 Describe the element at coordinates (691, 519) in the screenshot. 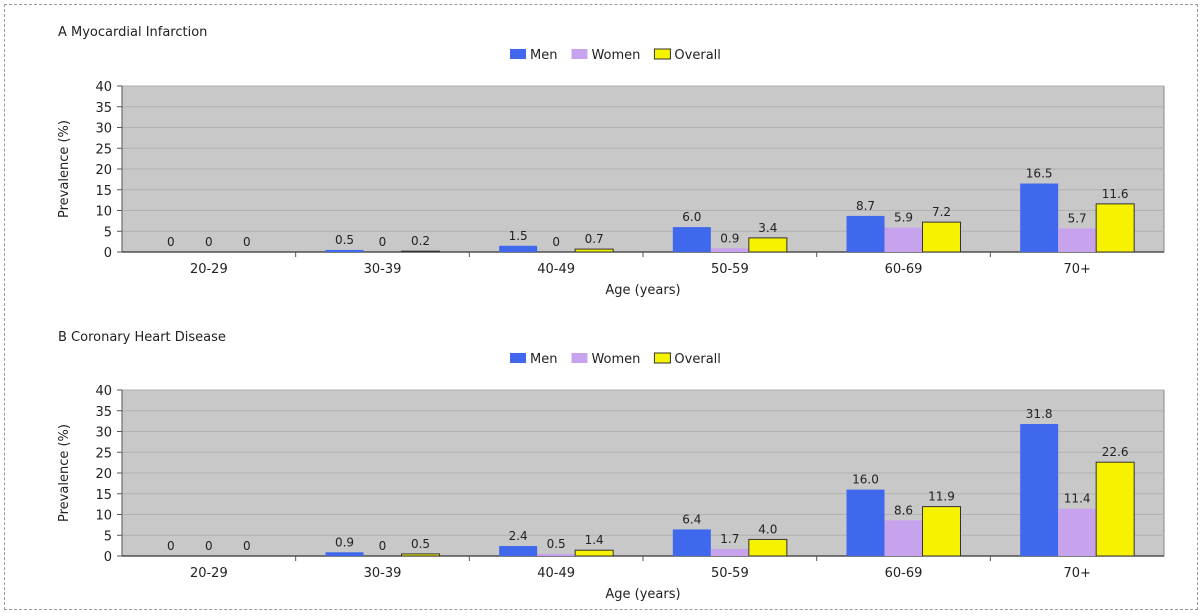

I see `data-label: 6.4` at that location.